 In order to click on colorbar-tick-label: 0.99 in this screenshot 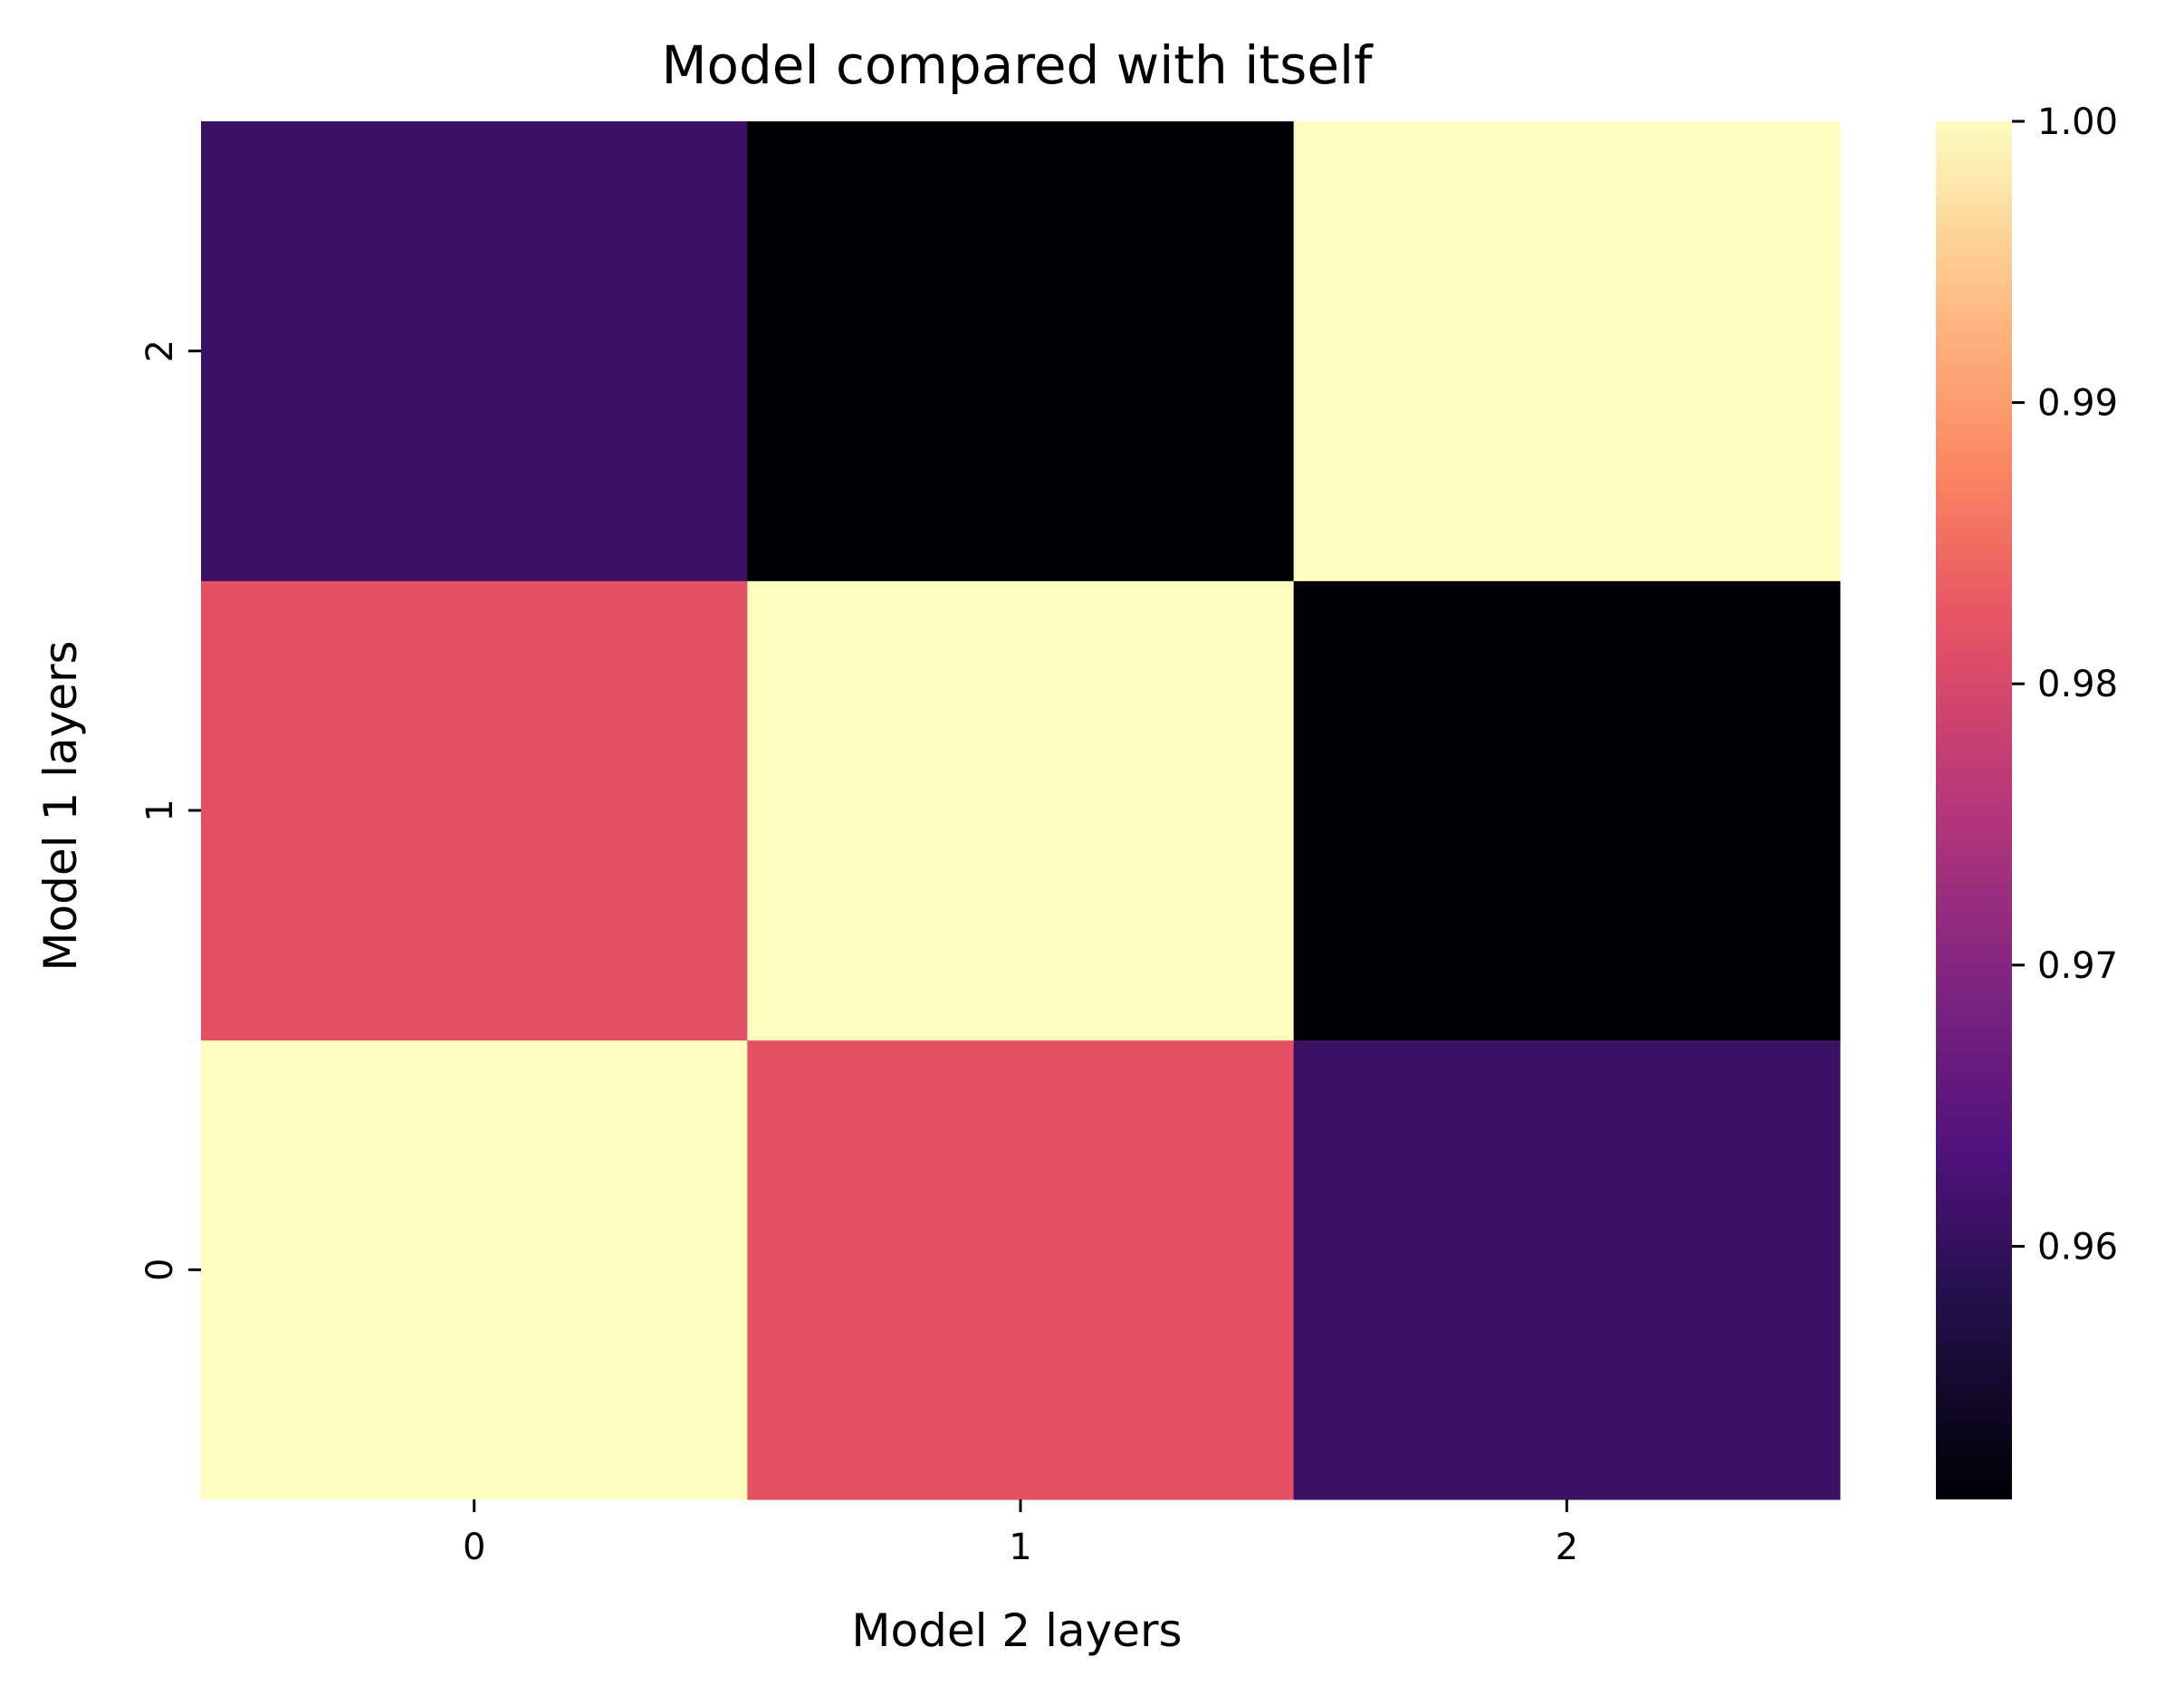, I will do `click(2078, 404)`.